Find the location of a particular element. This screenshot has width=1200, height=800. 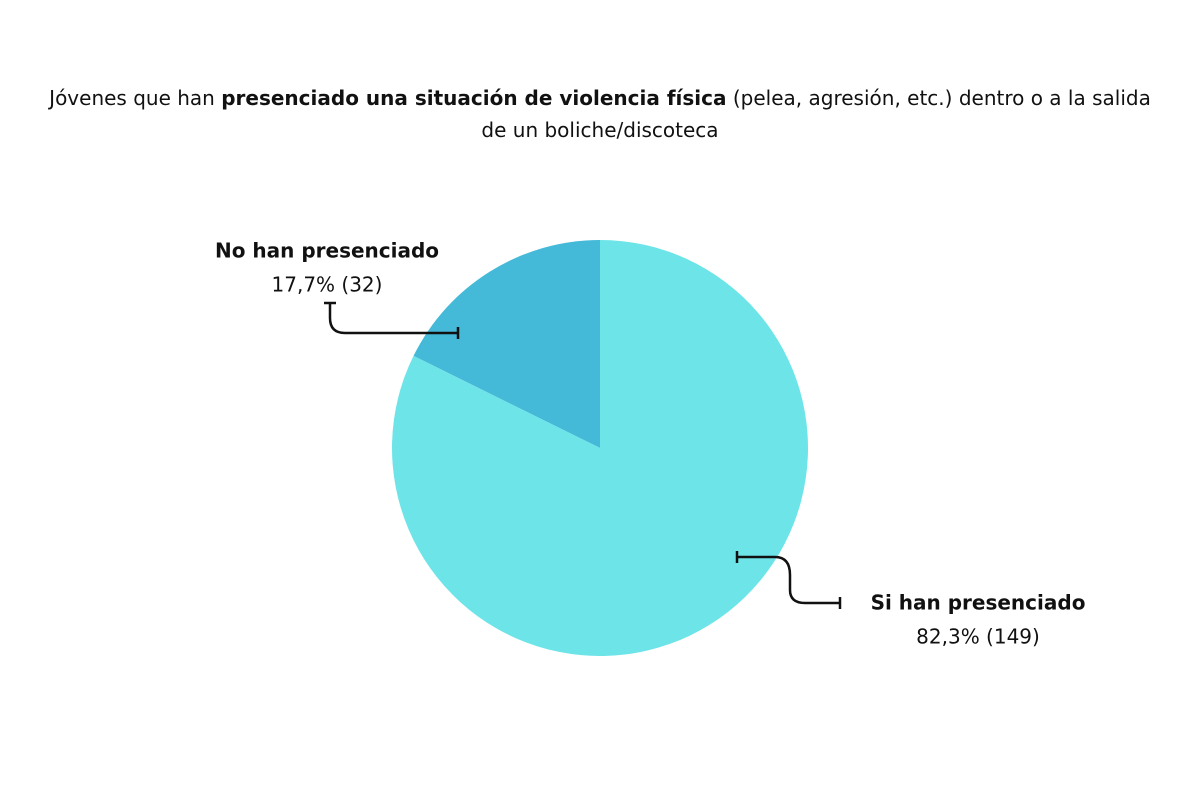

slice-label: Si han presenciado is located at coordinates (978, 603).